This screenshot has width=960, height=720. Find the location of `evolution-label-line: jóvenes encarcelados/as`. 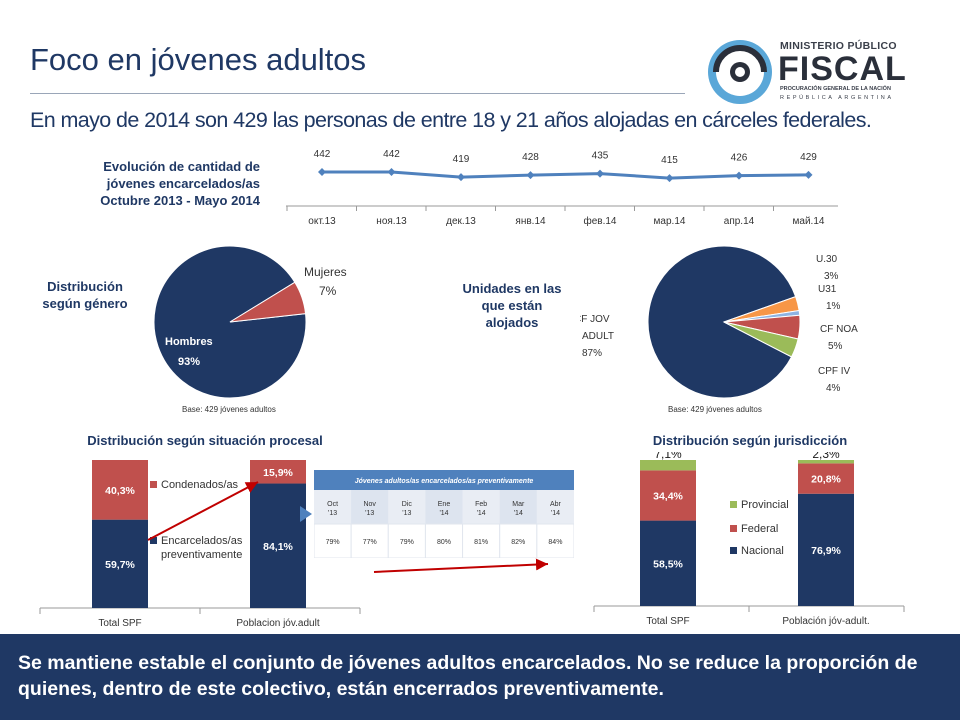

evolution-label-line: jóvenes encarcelados/as is located at coordinates (183, 183).